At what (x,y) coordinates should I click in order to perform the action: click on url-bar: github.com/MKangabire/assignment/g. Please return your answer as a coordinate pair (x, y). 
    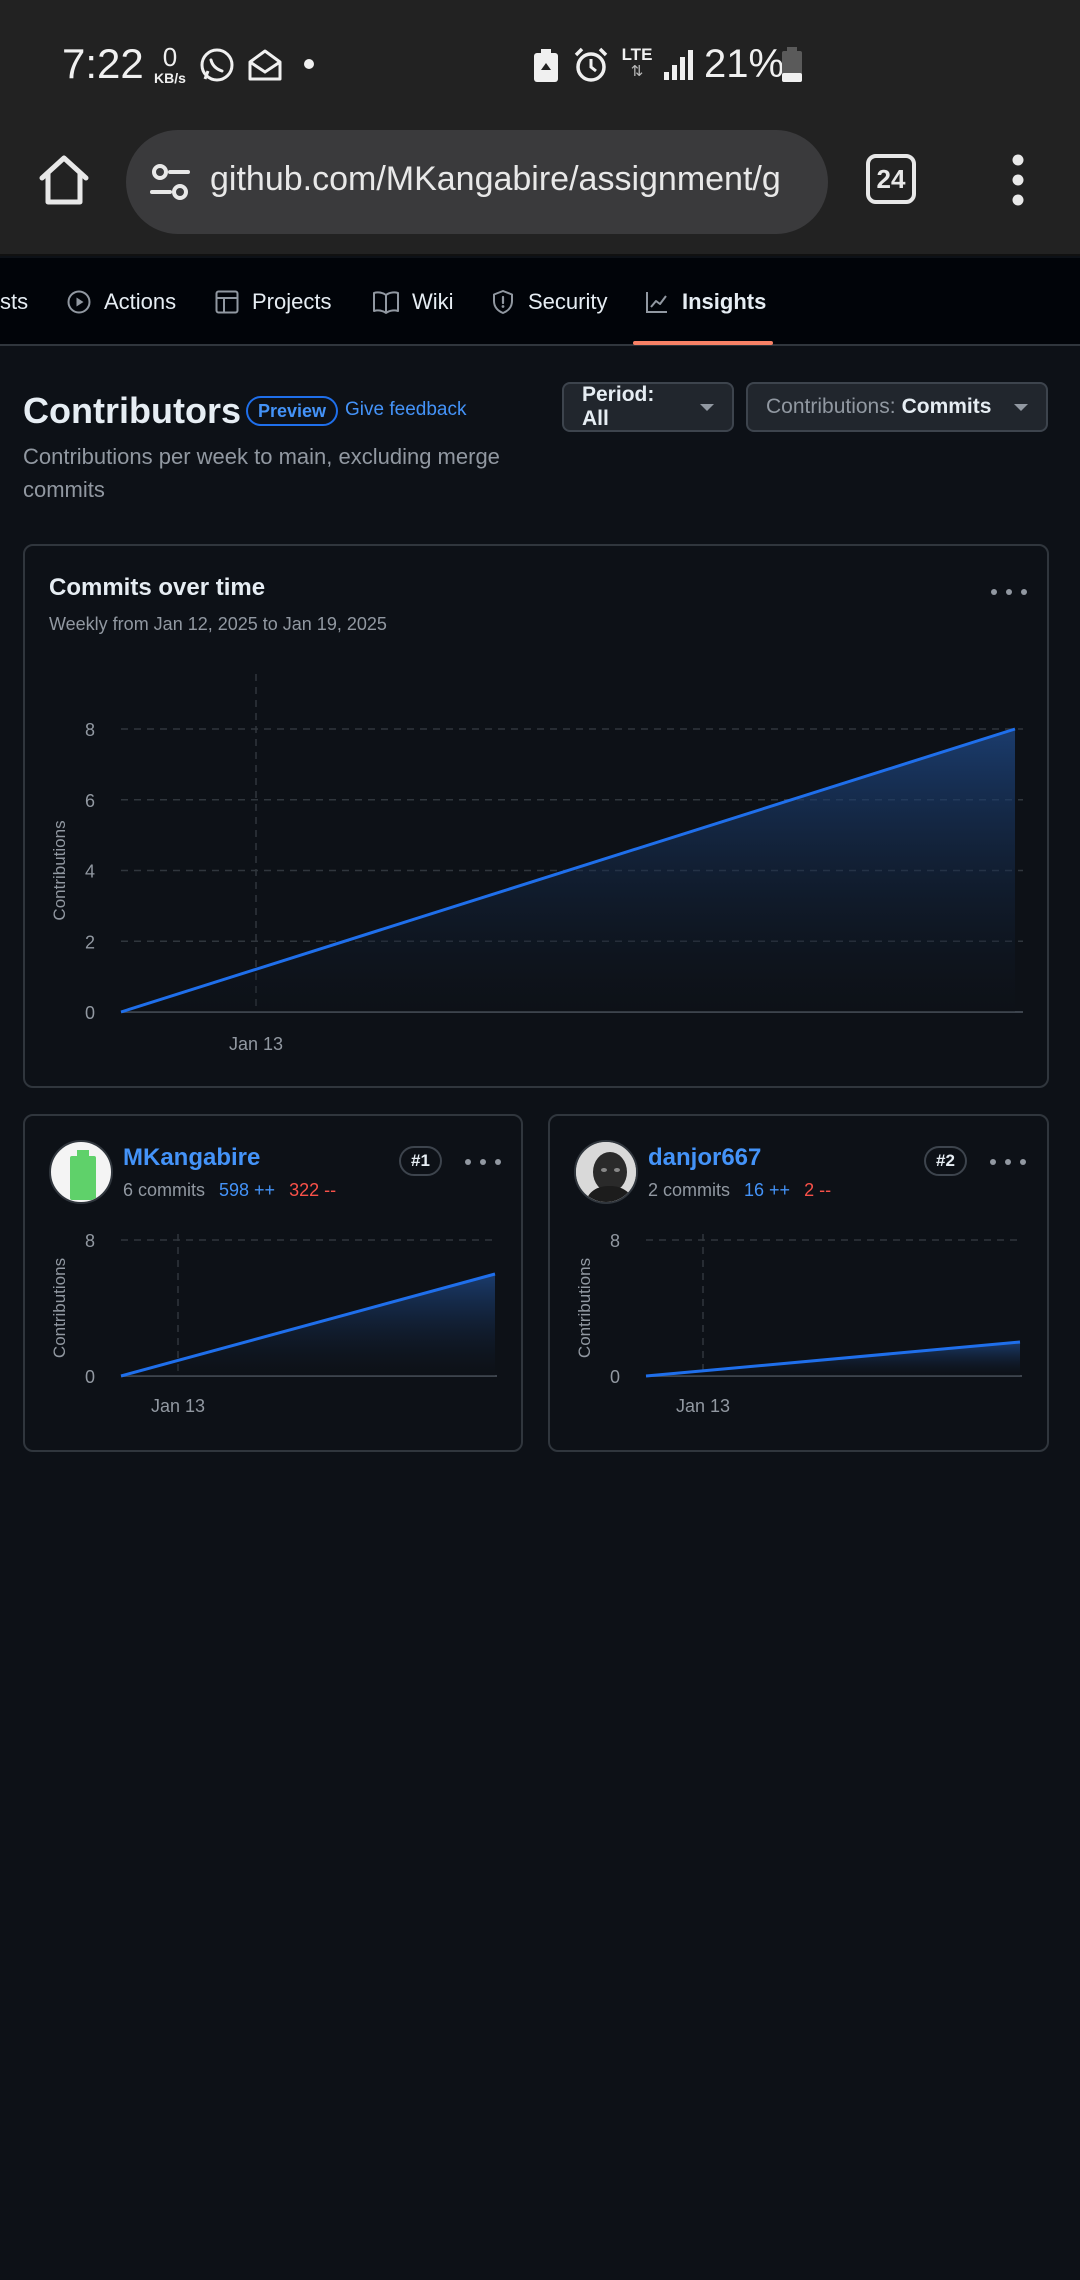
    Looking at the image, I should click on (477, 182).